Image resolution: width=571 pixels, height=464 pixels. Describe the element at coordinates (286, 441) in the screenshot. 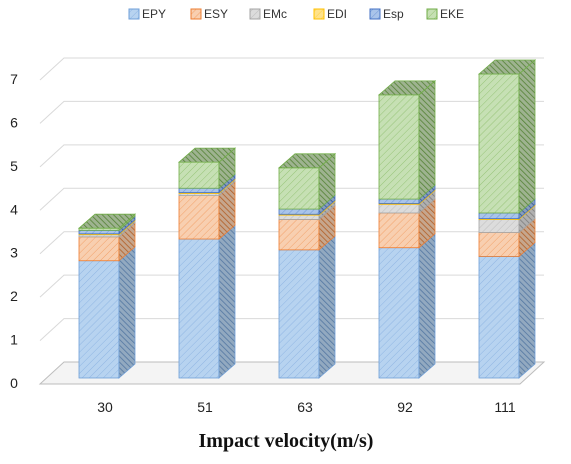

I see `x-axis-label: Impact velocity(m/s)` at that location.